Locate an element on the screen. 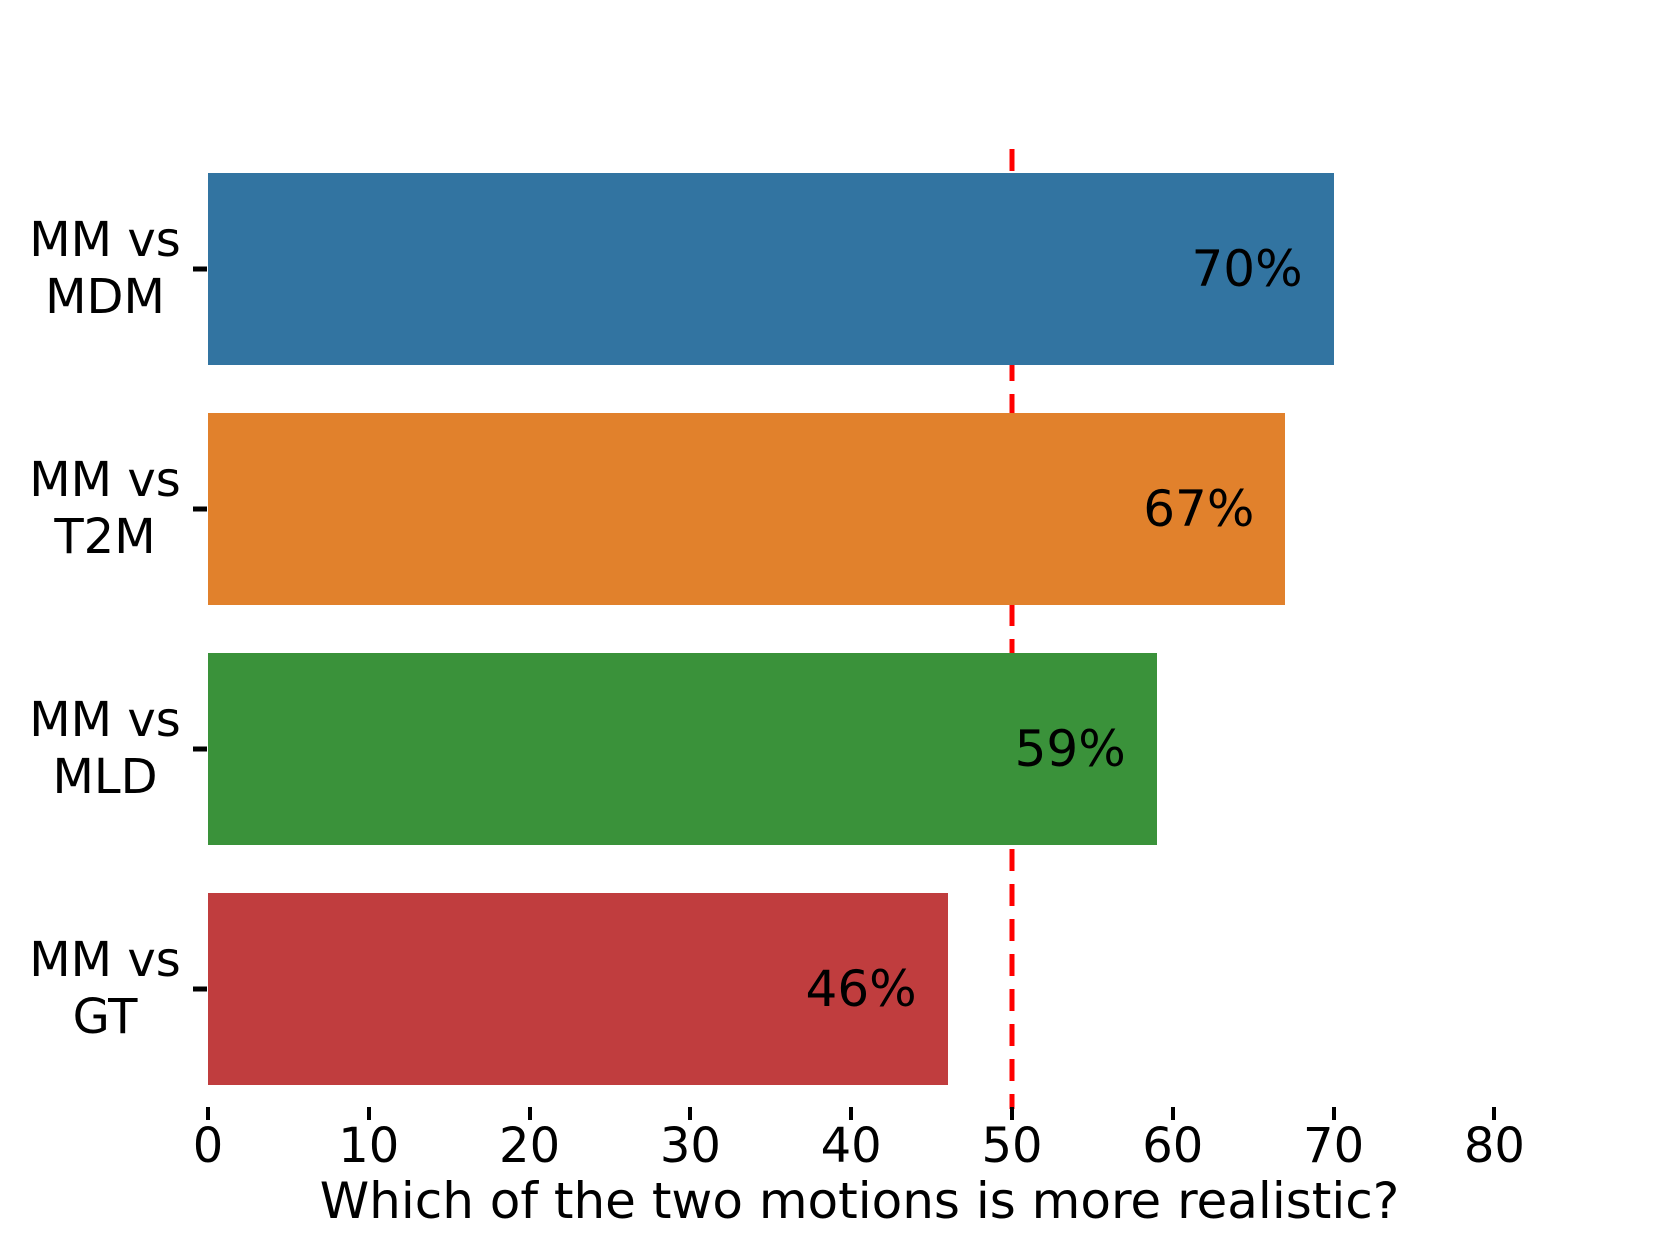  bar-mm-vs-t2m is located at coordinates (747, 509).